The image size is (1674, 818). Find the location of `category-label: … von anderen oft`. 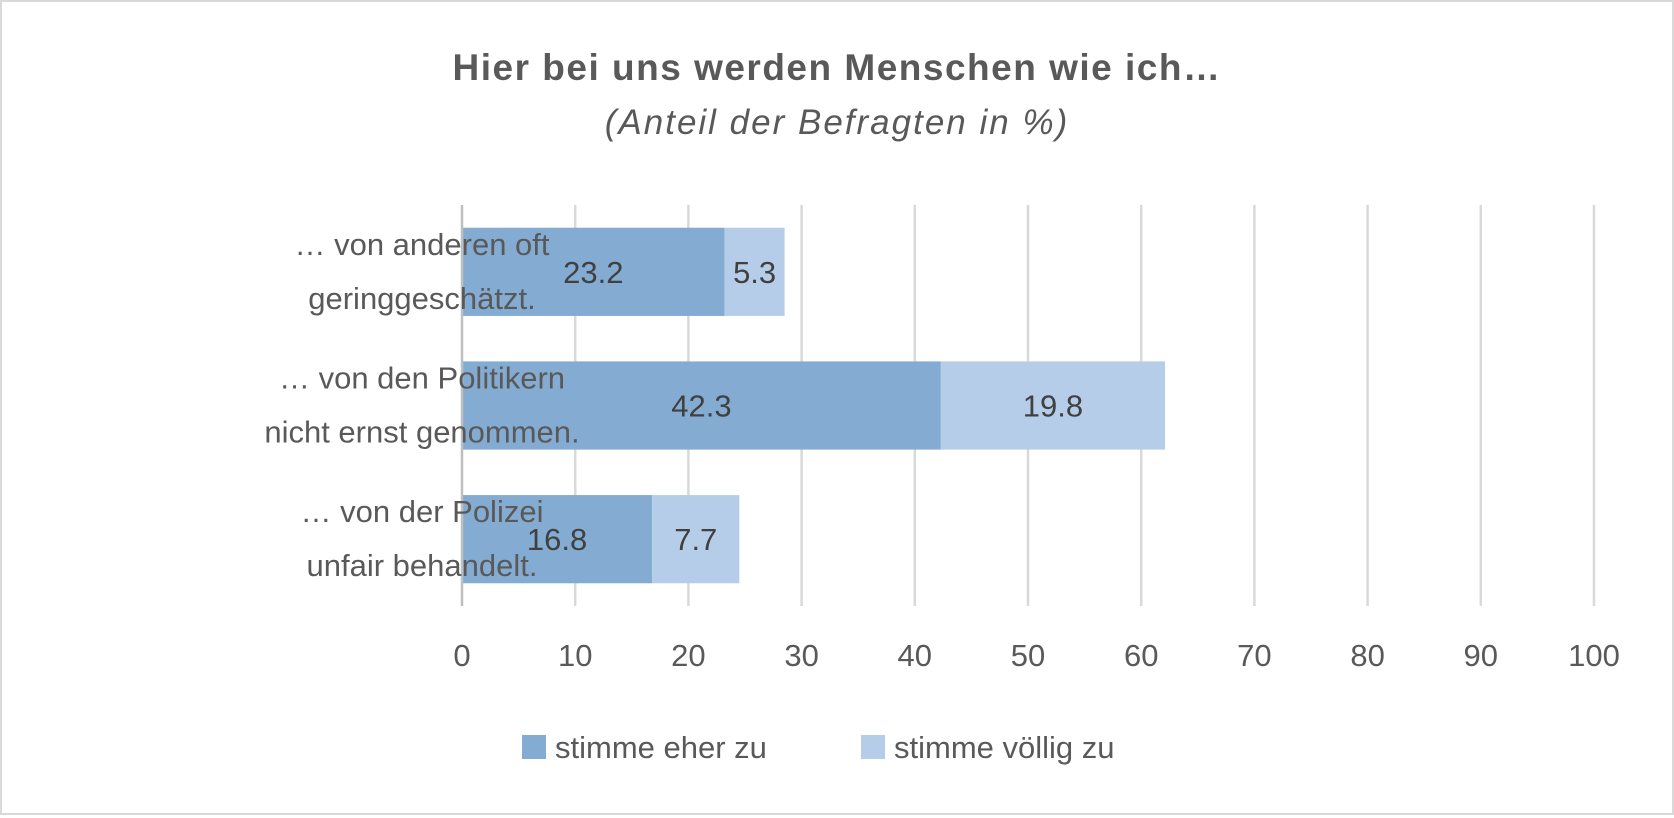

category-label: … von anderen oft is located at coordinates (421, 244).